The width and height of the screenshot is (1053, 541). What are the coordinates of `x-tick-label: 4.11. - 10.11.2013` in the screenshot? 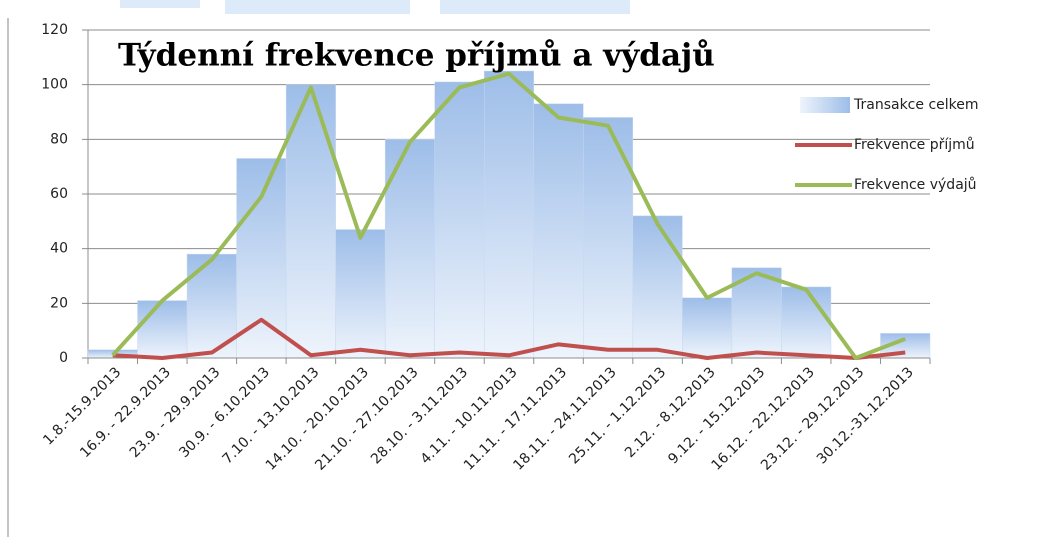 It's located at (469, 415).